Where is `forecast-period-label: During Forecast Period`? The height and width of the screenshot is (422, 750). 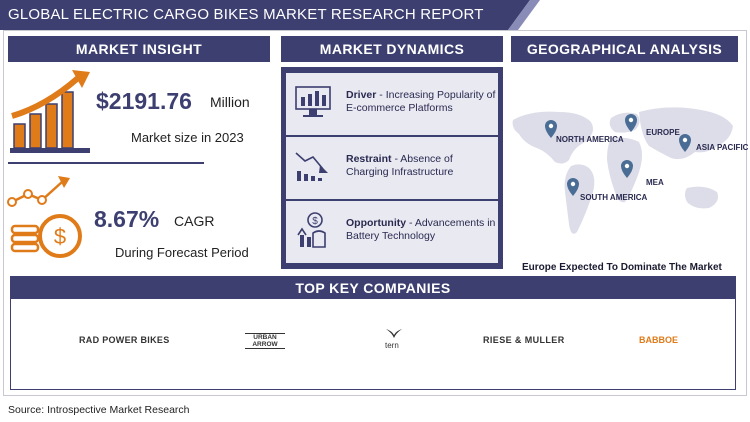 forecast-period-label: During Forecast Period is located at coordinates (182, 252).